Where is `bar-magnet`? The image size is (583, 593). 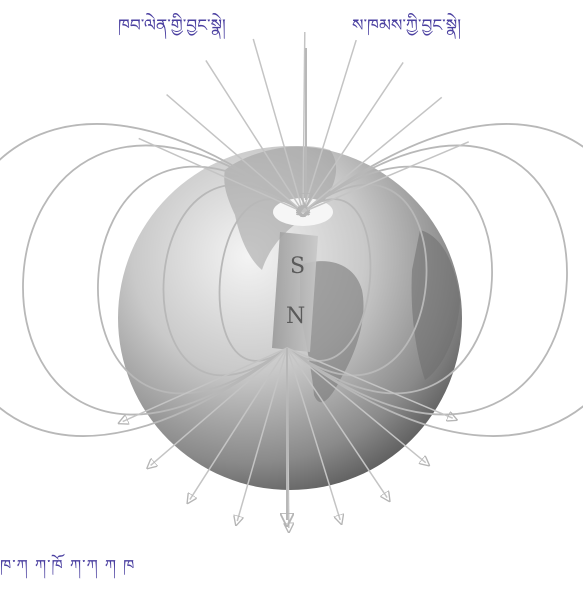
bar-magnet is located at coordinates (295, 292).